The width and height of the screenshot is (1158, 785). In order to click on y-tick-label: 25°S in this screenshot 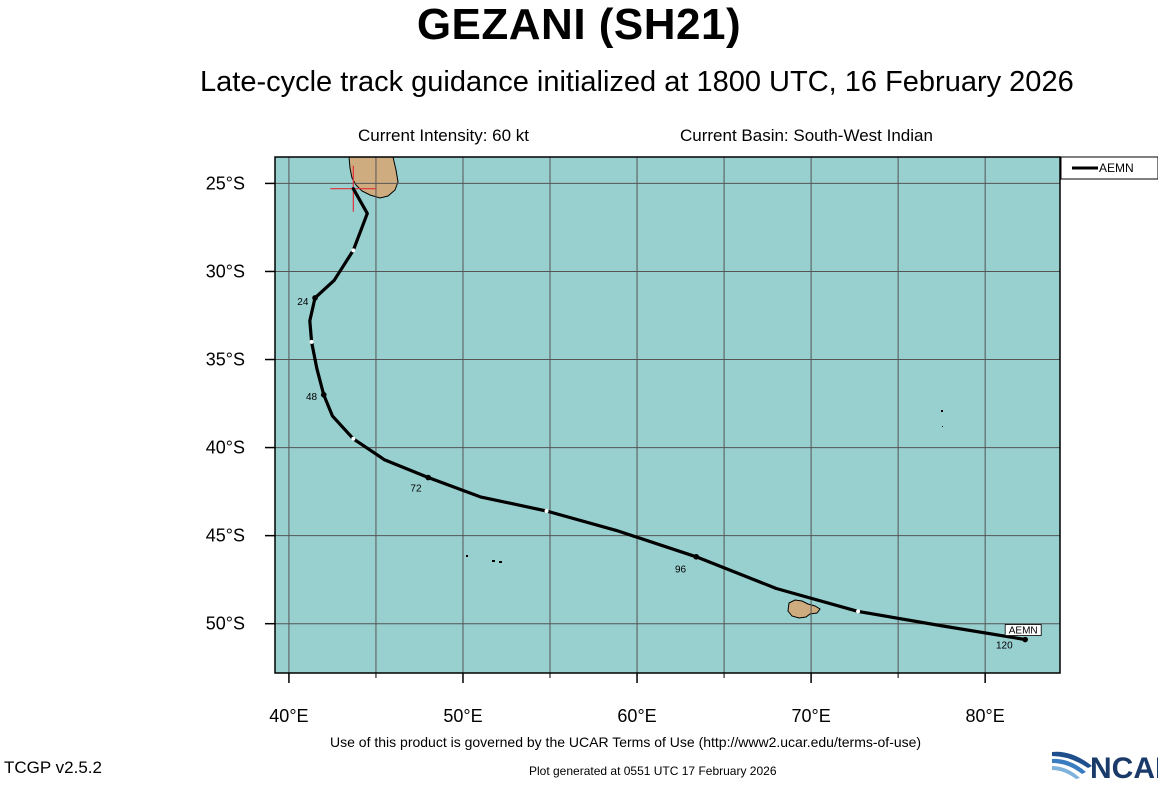, I will do `click(225, 183)`.